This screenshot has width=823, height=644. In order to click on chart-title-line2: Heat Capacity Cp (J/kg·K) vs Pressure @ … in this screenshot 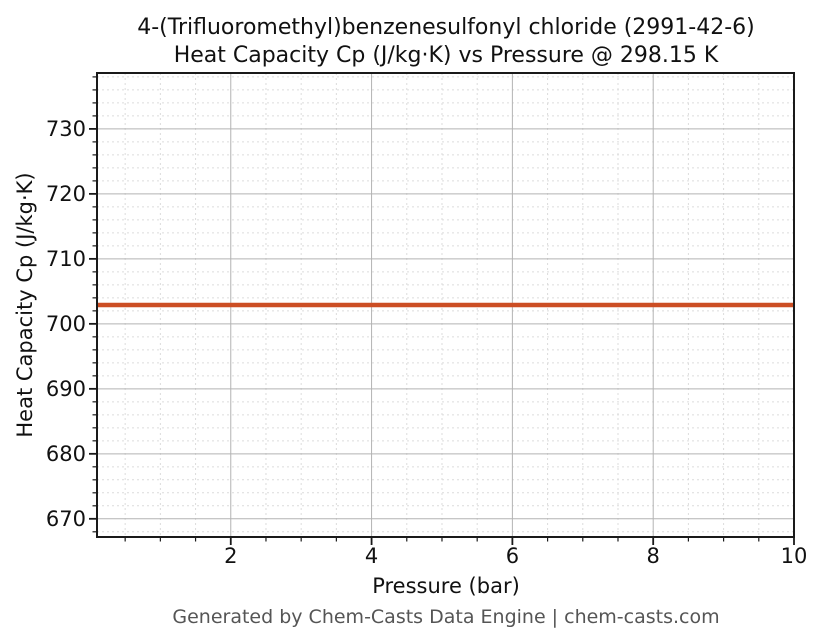, I will do `click(446, 55)`.